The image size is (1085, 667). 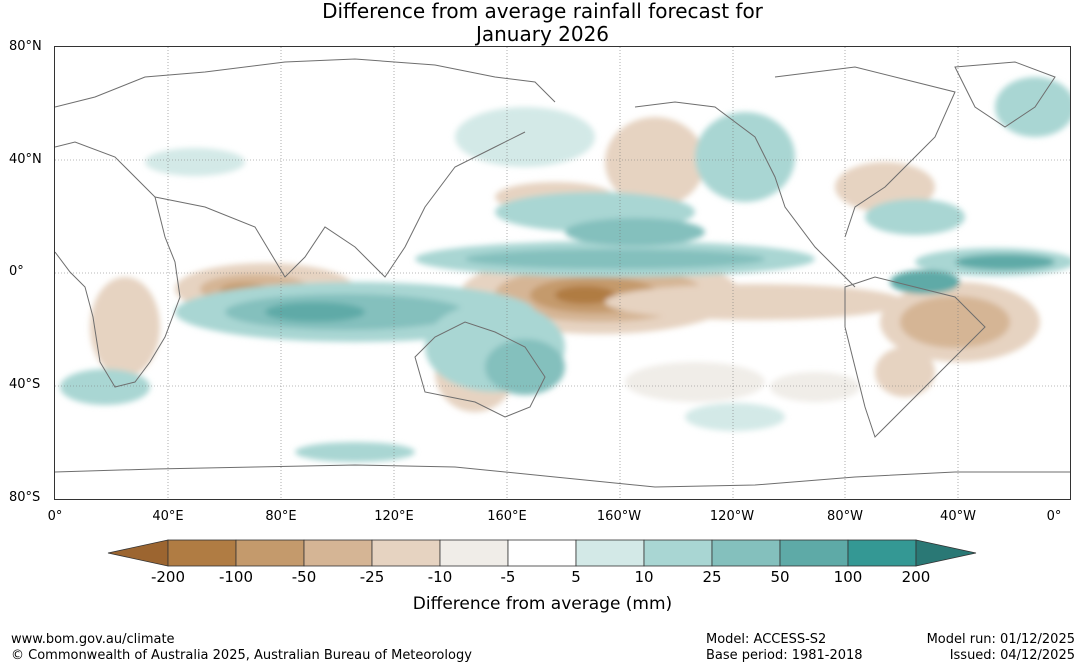 I want to click on legend-tick-label: 25, so click(x=712, y=577).